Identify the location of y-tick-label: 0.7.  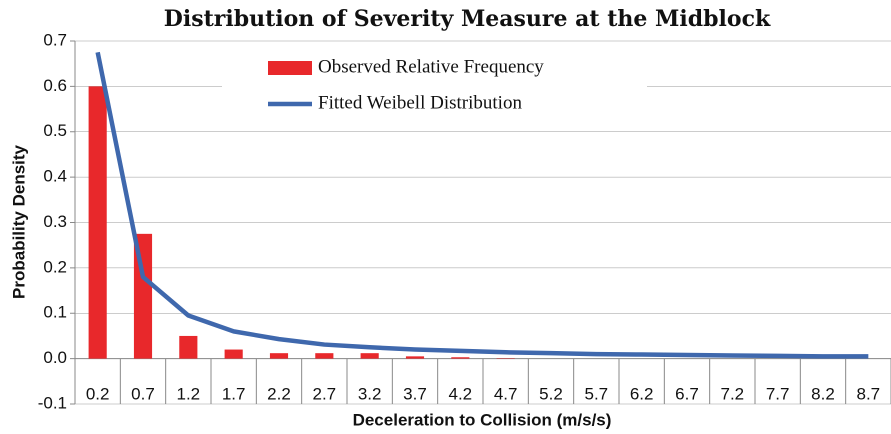
(55, 39).